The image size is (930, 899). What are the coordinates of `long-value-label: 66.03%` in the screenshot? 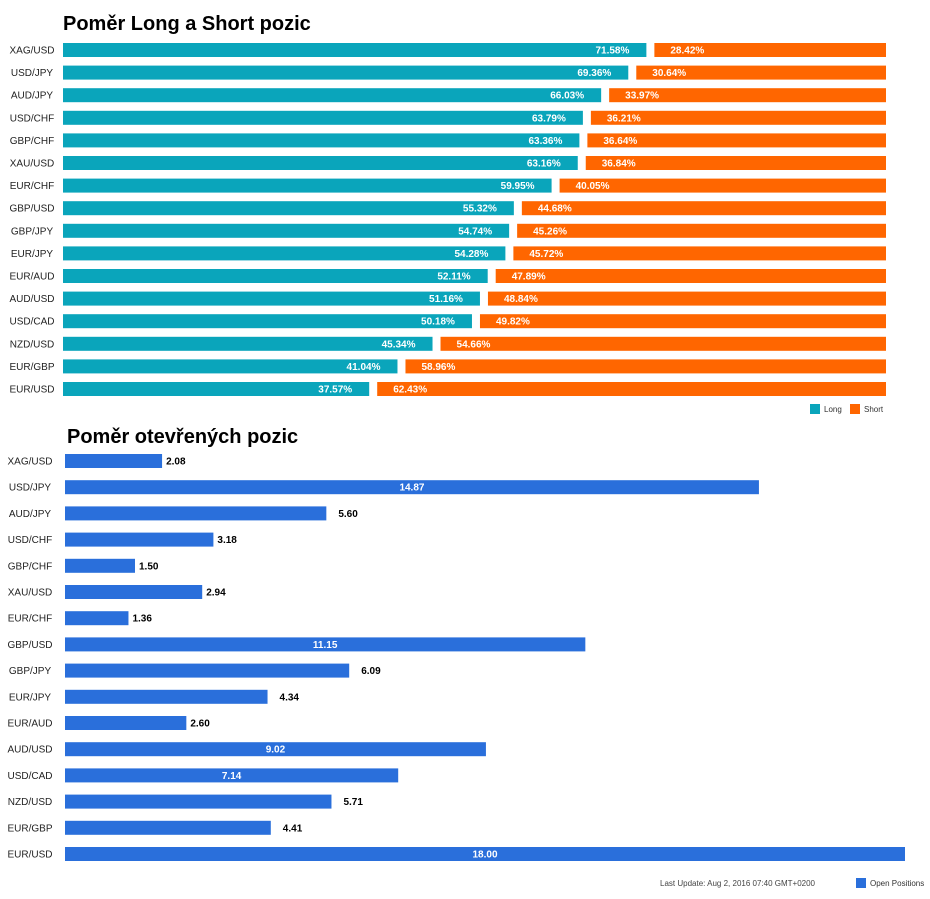 It's located at (567, 96).